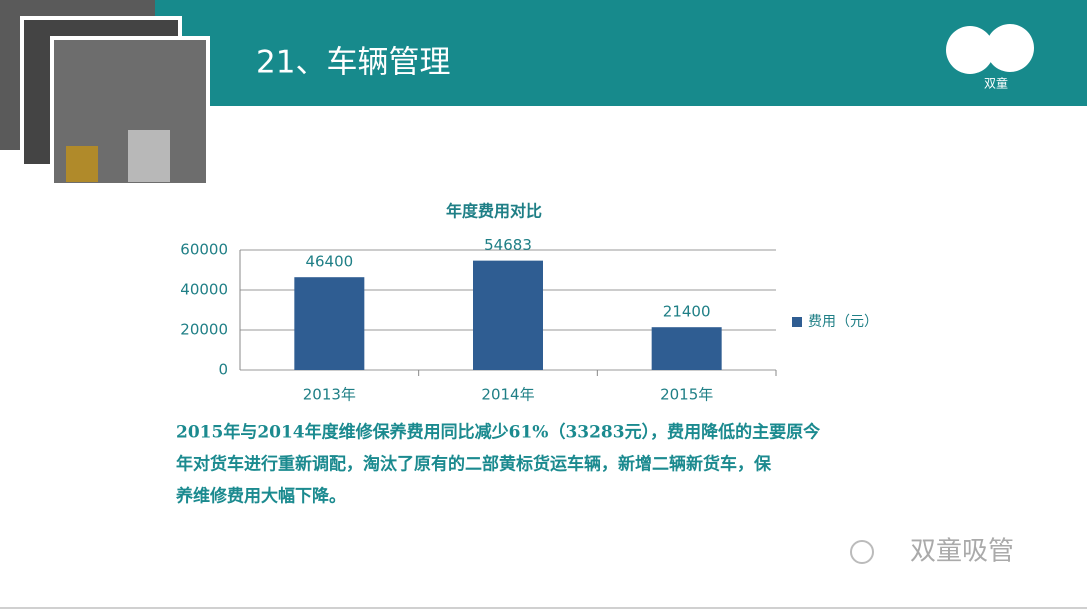  Describe the element at coordinates (862, 552) in the screenshot. I see `watermark-icon` at that location.